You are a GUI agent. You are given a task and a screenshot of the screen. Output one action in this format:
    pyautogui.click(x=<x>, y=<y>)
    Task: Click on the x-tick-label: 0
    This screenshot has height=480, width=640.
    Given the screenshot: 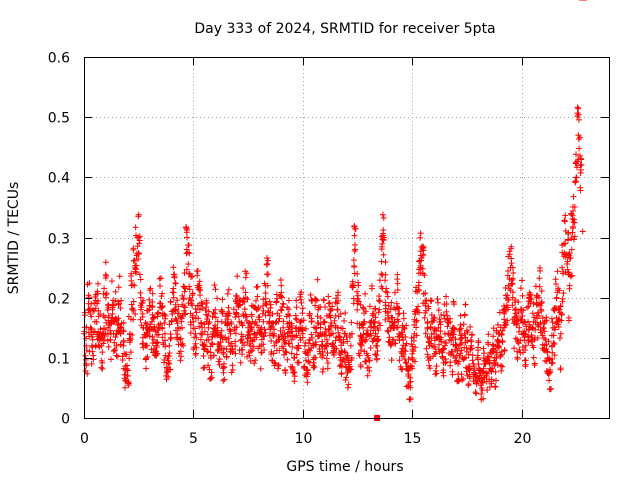 What is the action you would take?
    pyautogui.click(x=84, y=439)
    